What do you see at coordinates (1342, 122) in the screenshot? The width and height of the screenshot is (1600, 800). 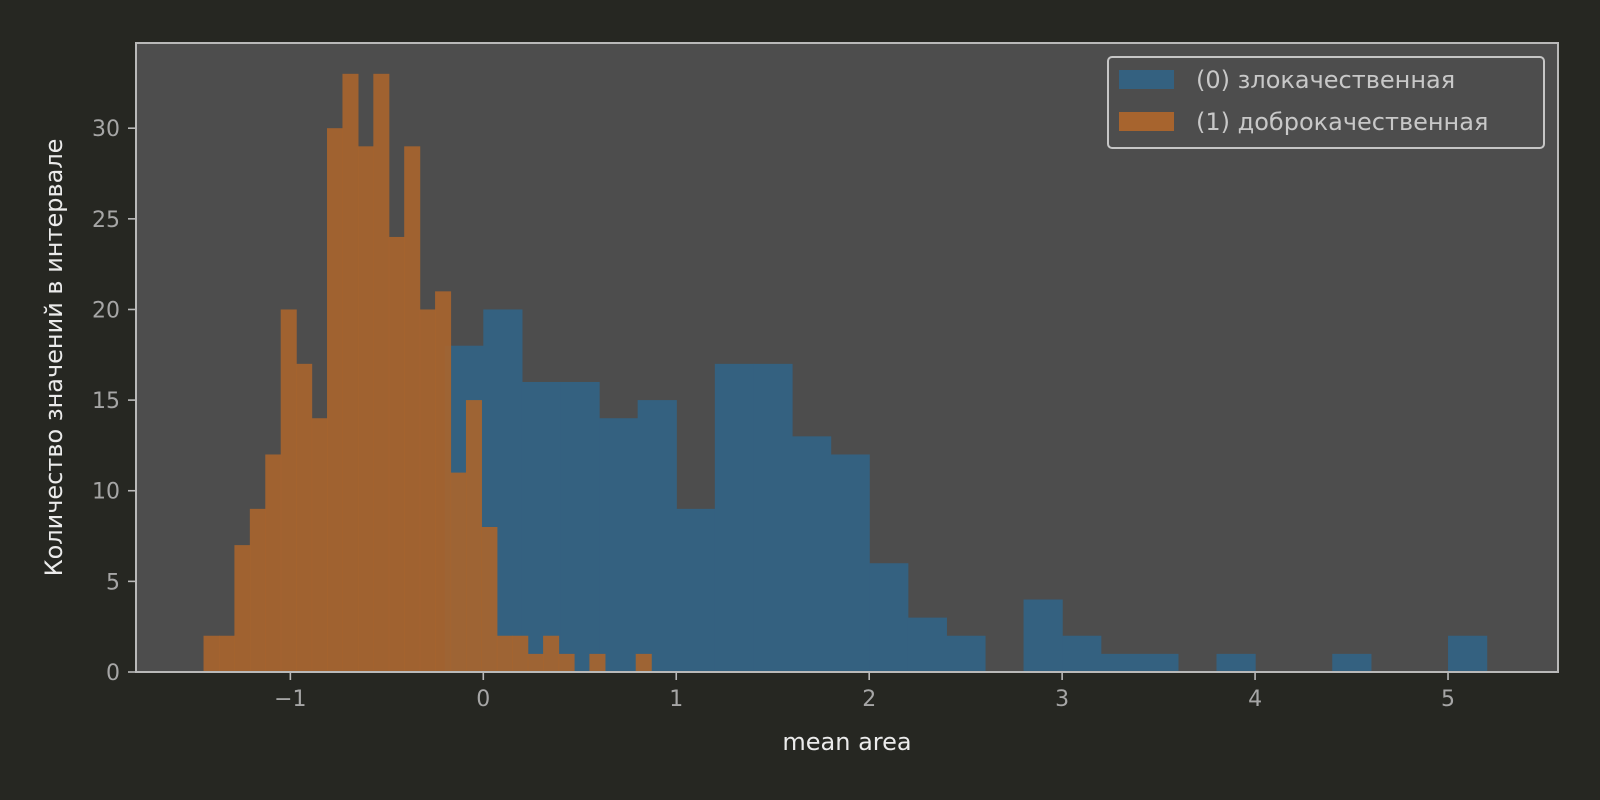 I see `legend-label-benign: (1) доброкачественная` at bounding box center [1342, 122].